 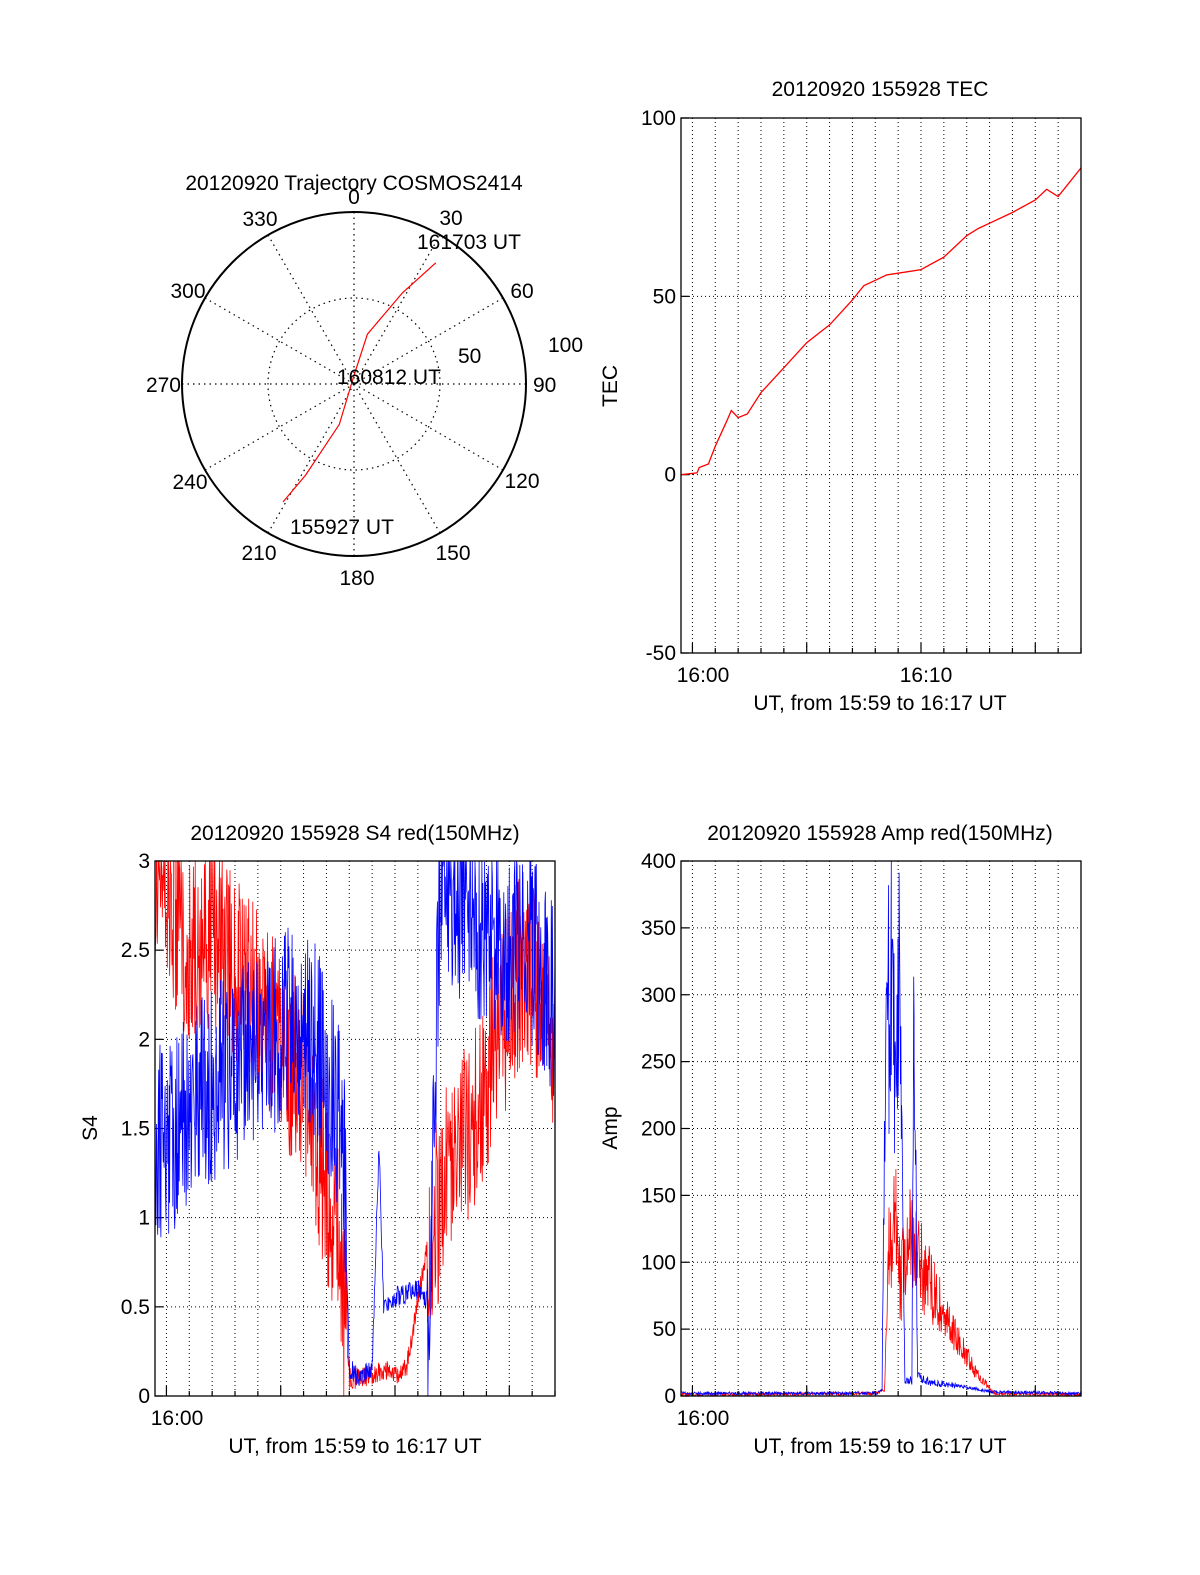 I want to click on amp-x-axis-label: UT, from 15:59 to 16:17 UT, so click(x=879, y=1446).